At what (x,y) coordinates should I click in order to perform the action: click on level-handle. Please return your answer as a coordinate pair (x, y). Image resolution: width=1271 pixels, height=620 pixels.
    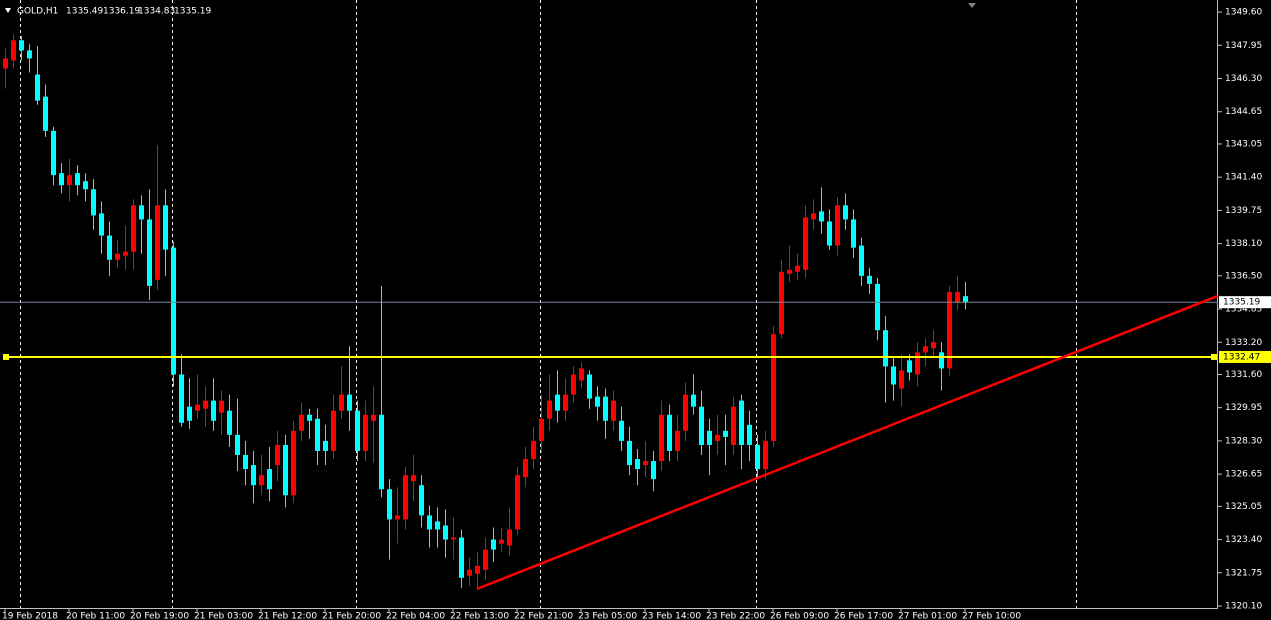
    Looking at the image, I should click on (6, 356).